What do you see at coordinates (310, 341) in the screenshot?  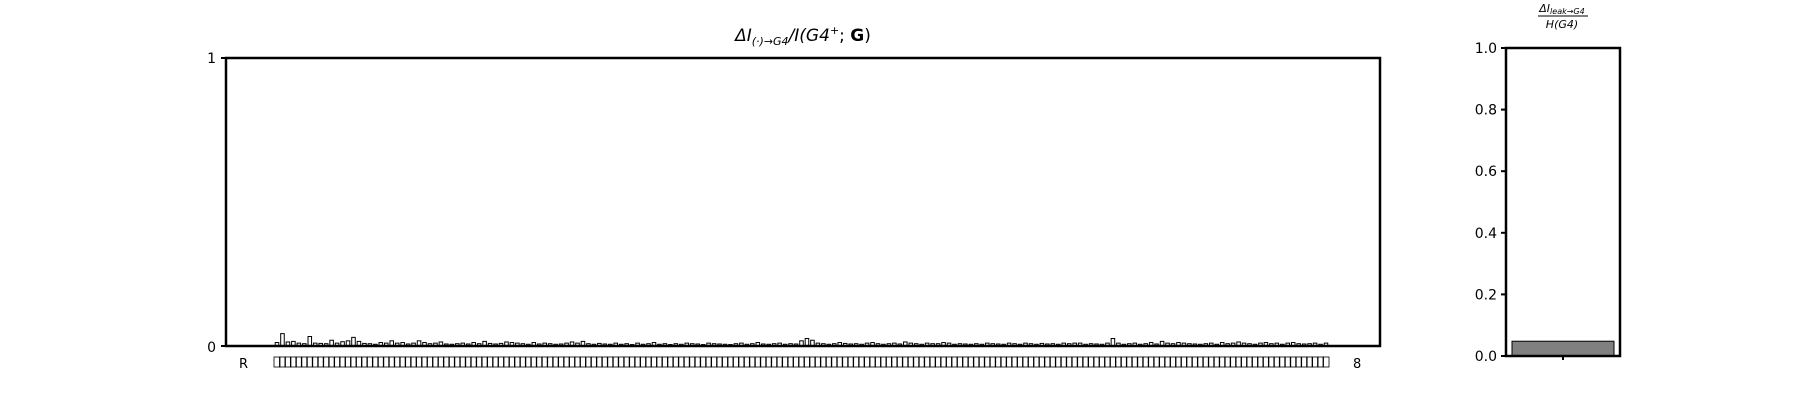 I see `left-bar` at bounding box center [310, 341].